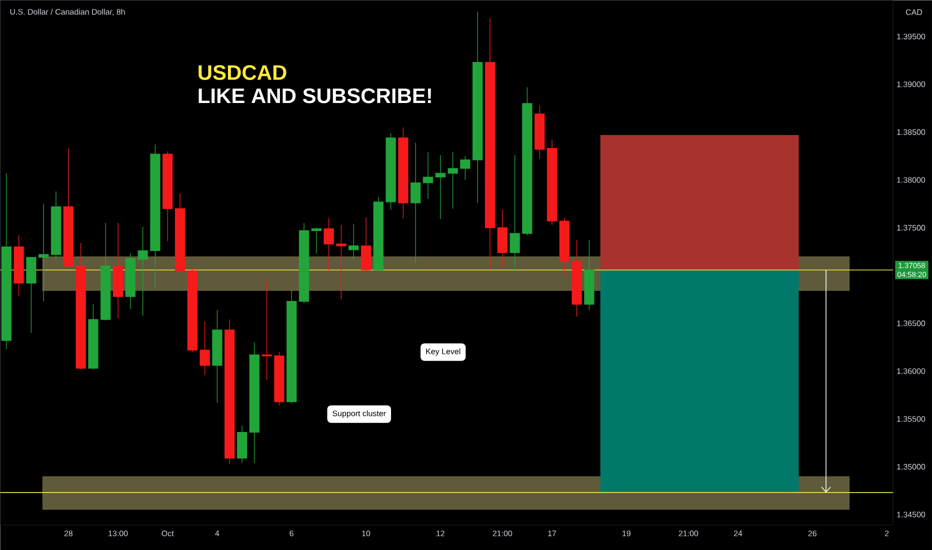 The height and width of the screenshot is (550, 932). I want to click on y-tick-label: 1.34500, so click(911, 515).